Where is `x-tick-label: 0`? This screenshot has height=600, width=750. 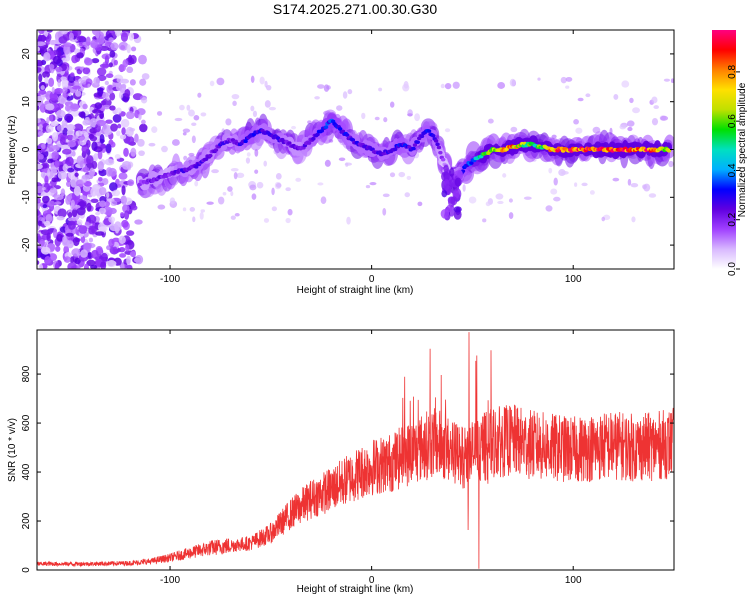
x-tick-label: 0 is located at coordinates (372, 580).